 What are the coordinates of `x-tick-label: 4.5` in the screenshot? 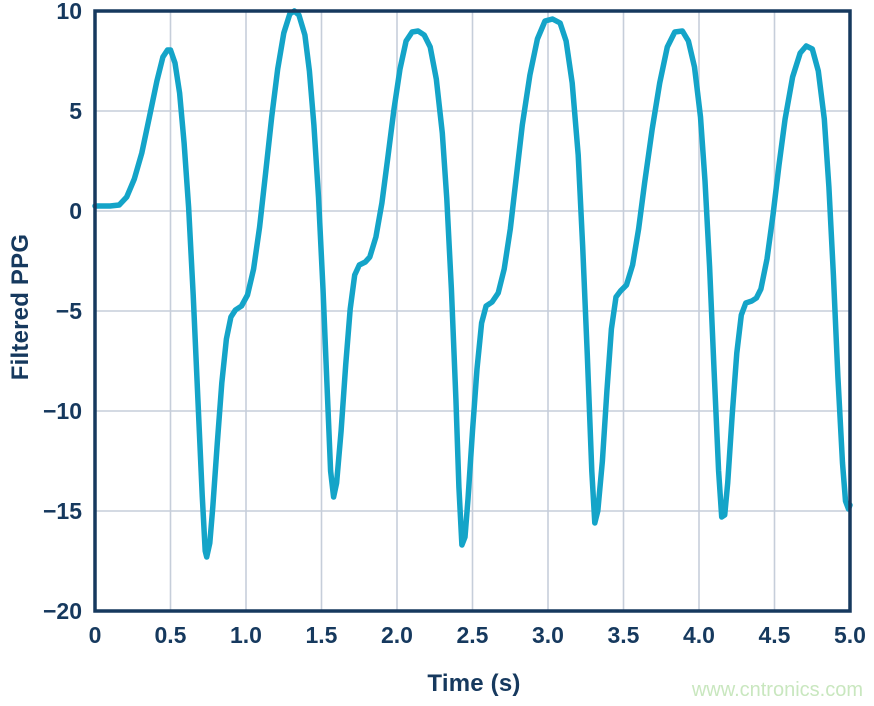 It's located at (775, 635).